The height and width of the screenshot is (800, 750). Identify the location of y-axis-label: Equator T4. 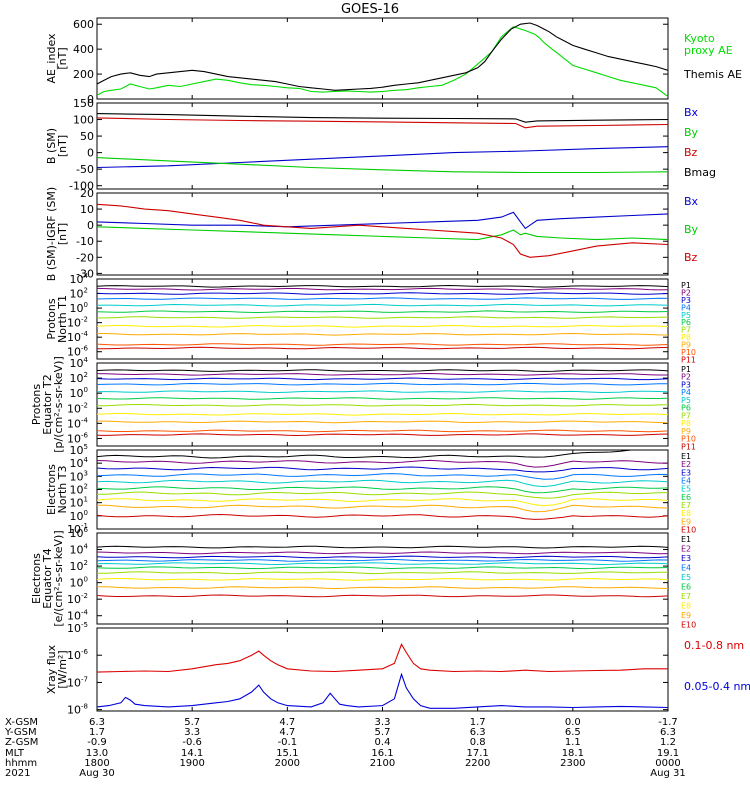
(47, 578).